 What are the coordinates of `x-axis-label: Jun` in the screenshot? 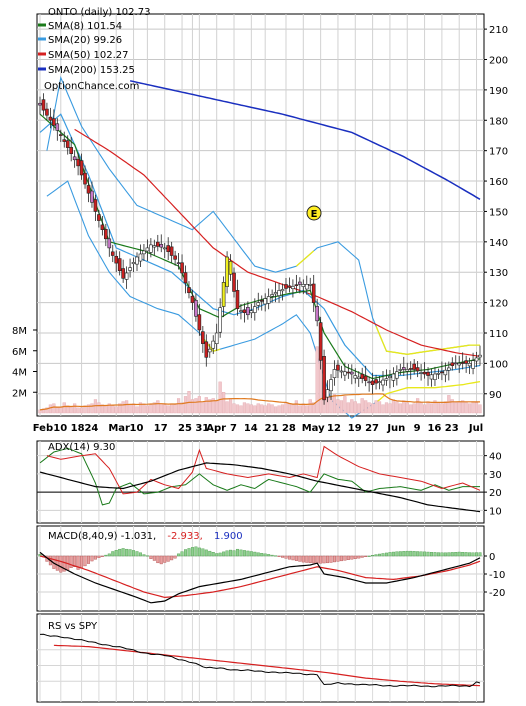 It's located at (395, 428).